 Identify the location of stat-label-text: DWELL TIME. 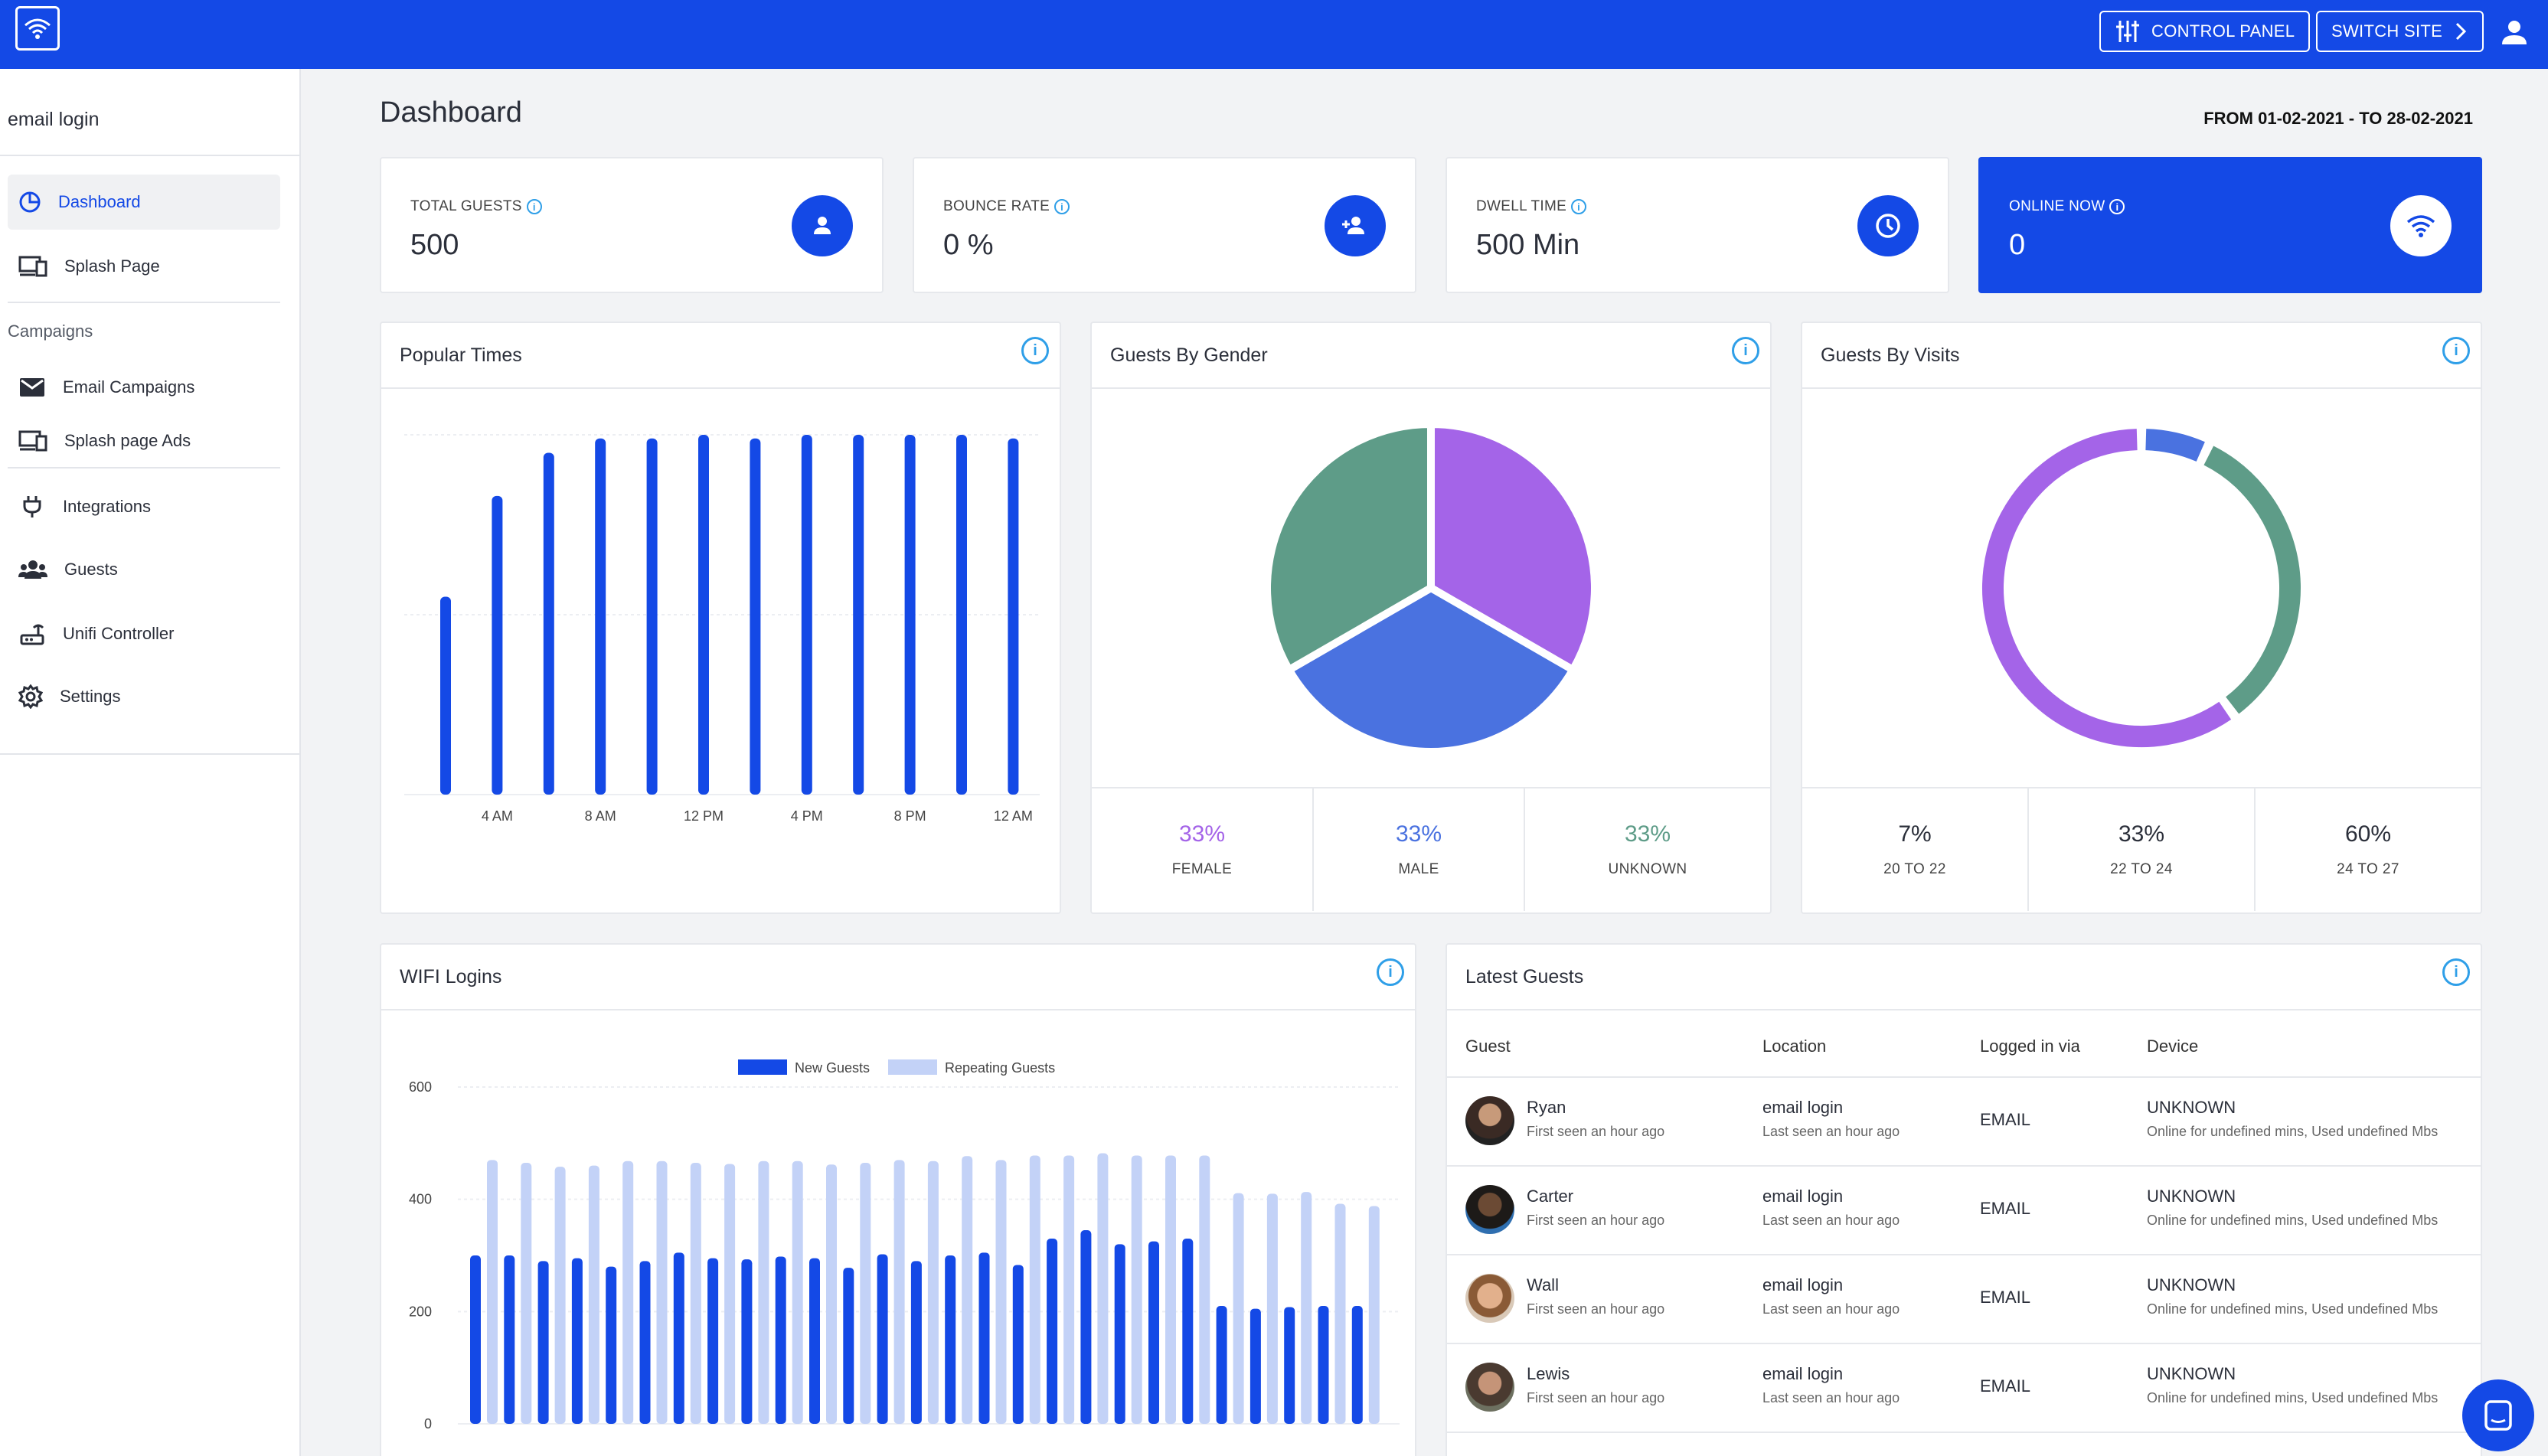
(1521, 206).